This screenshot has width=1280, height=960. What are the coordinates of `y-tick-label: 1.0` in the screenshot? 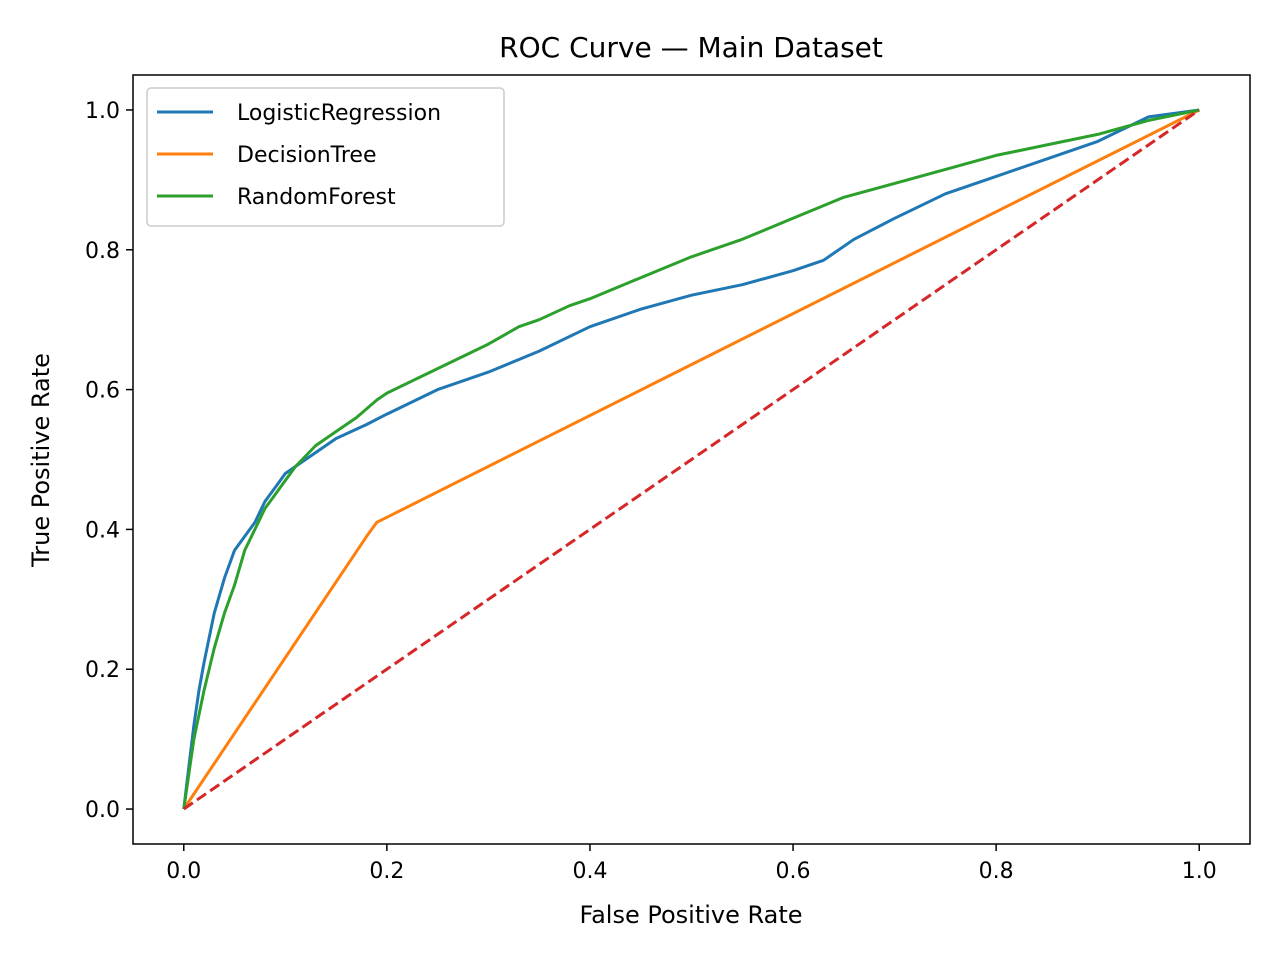 It's located at (102, 111).